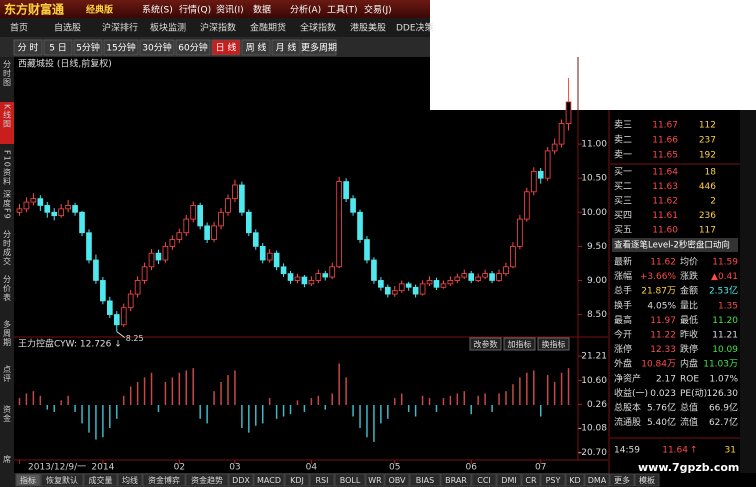 This screenshot has height=487, width=756. What do you see at coordinates (7, 73) in the screenshot?
I see `sidebar-tab: 分时图` at bounding box center [7, 73].